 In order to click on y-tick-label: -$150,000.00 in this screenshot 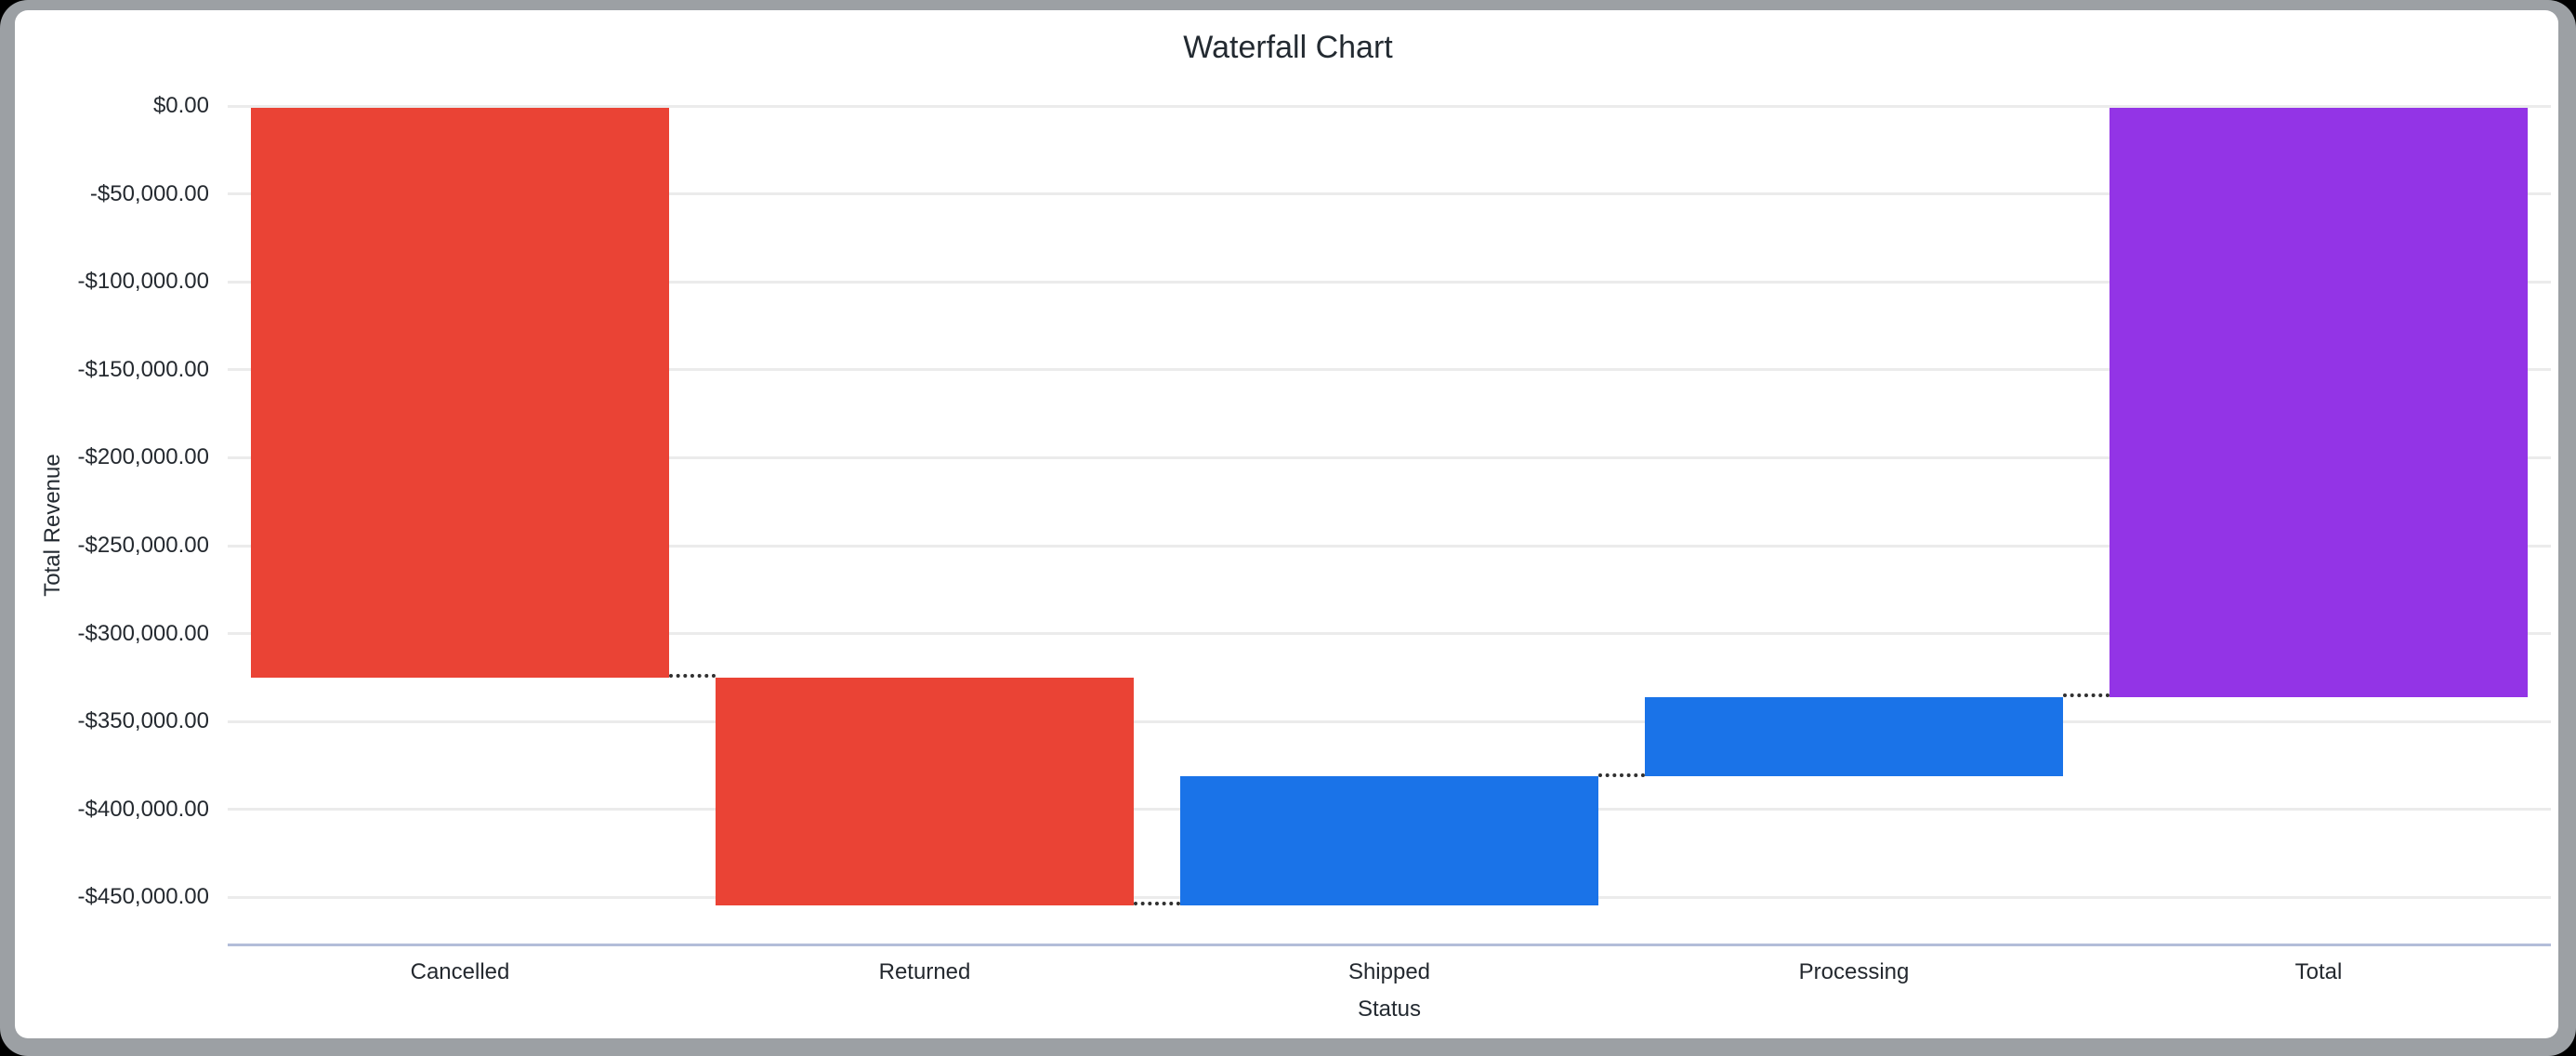, I will do `click(143, 369)`.